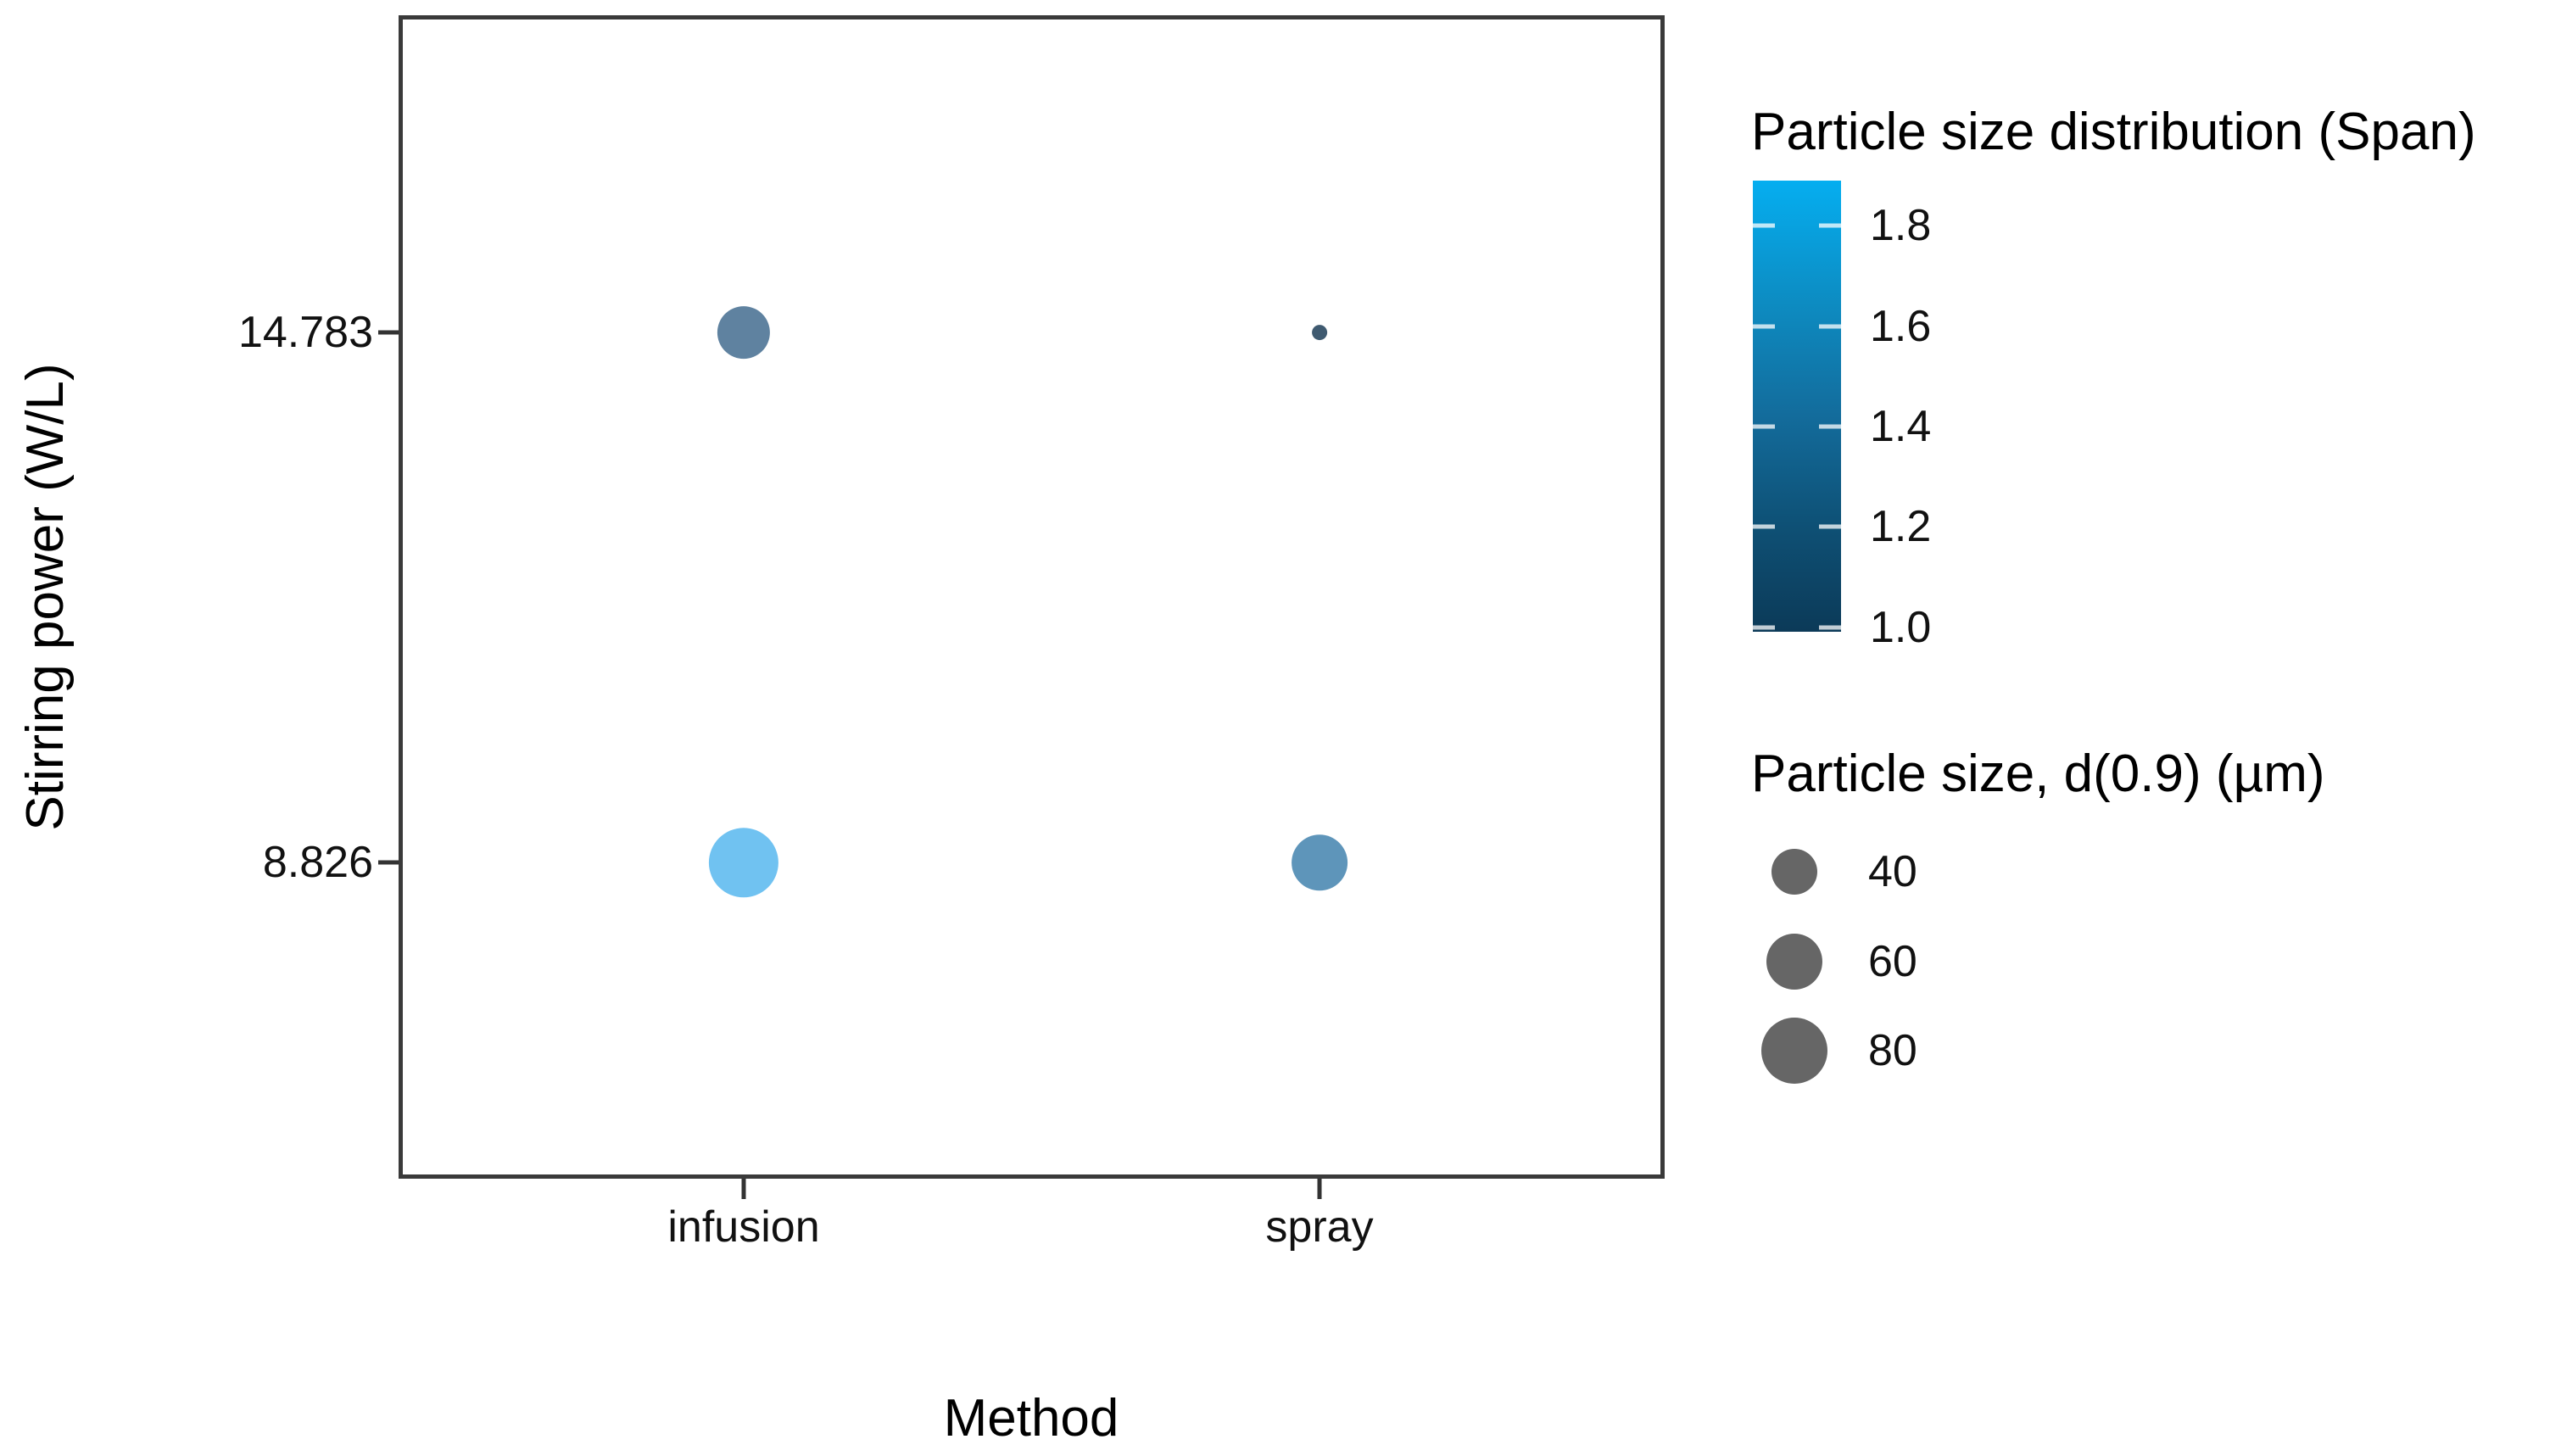 The image size is (2561, 1456). Describe the element at coordinates (1028, 602) in the screenshot. I see `plot-points` at that location.